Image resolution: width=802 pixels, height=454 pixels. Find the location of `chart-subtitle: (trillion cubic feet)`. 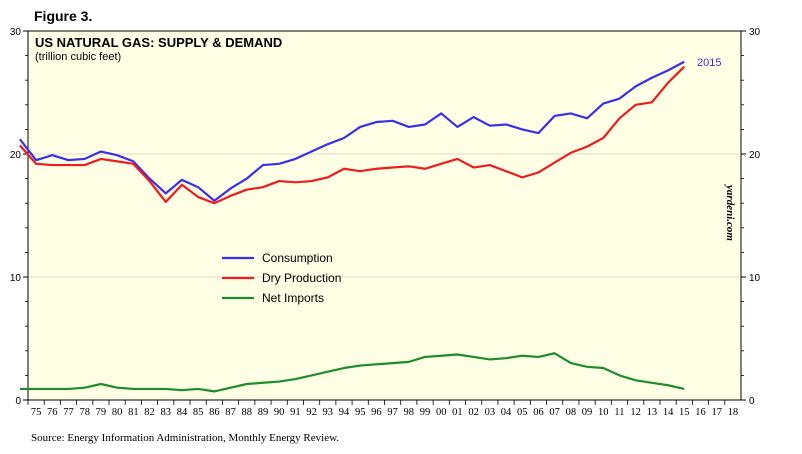

chart-subtitle: (trillion cubic feet) is located at coordinates (78, 57).